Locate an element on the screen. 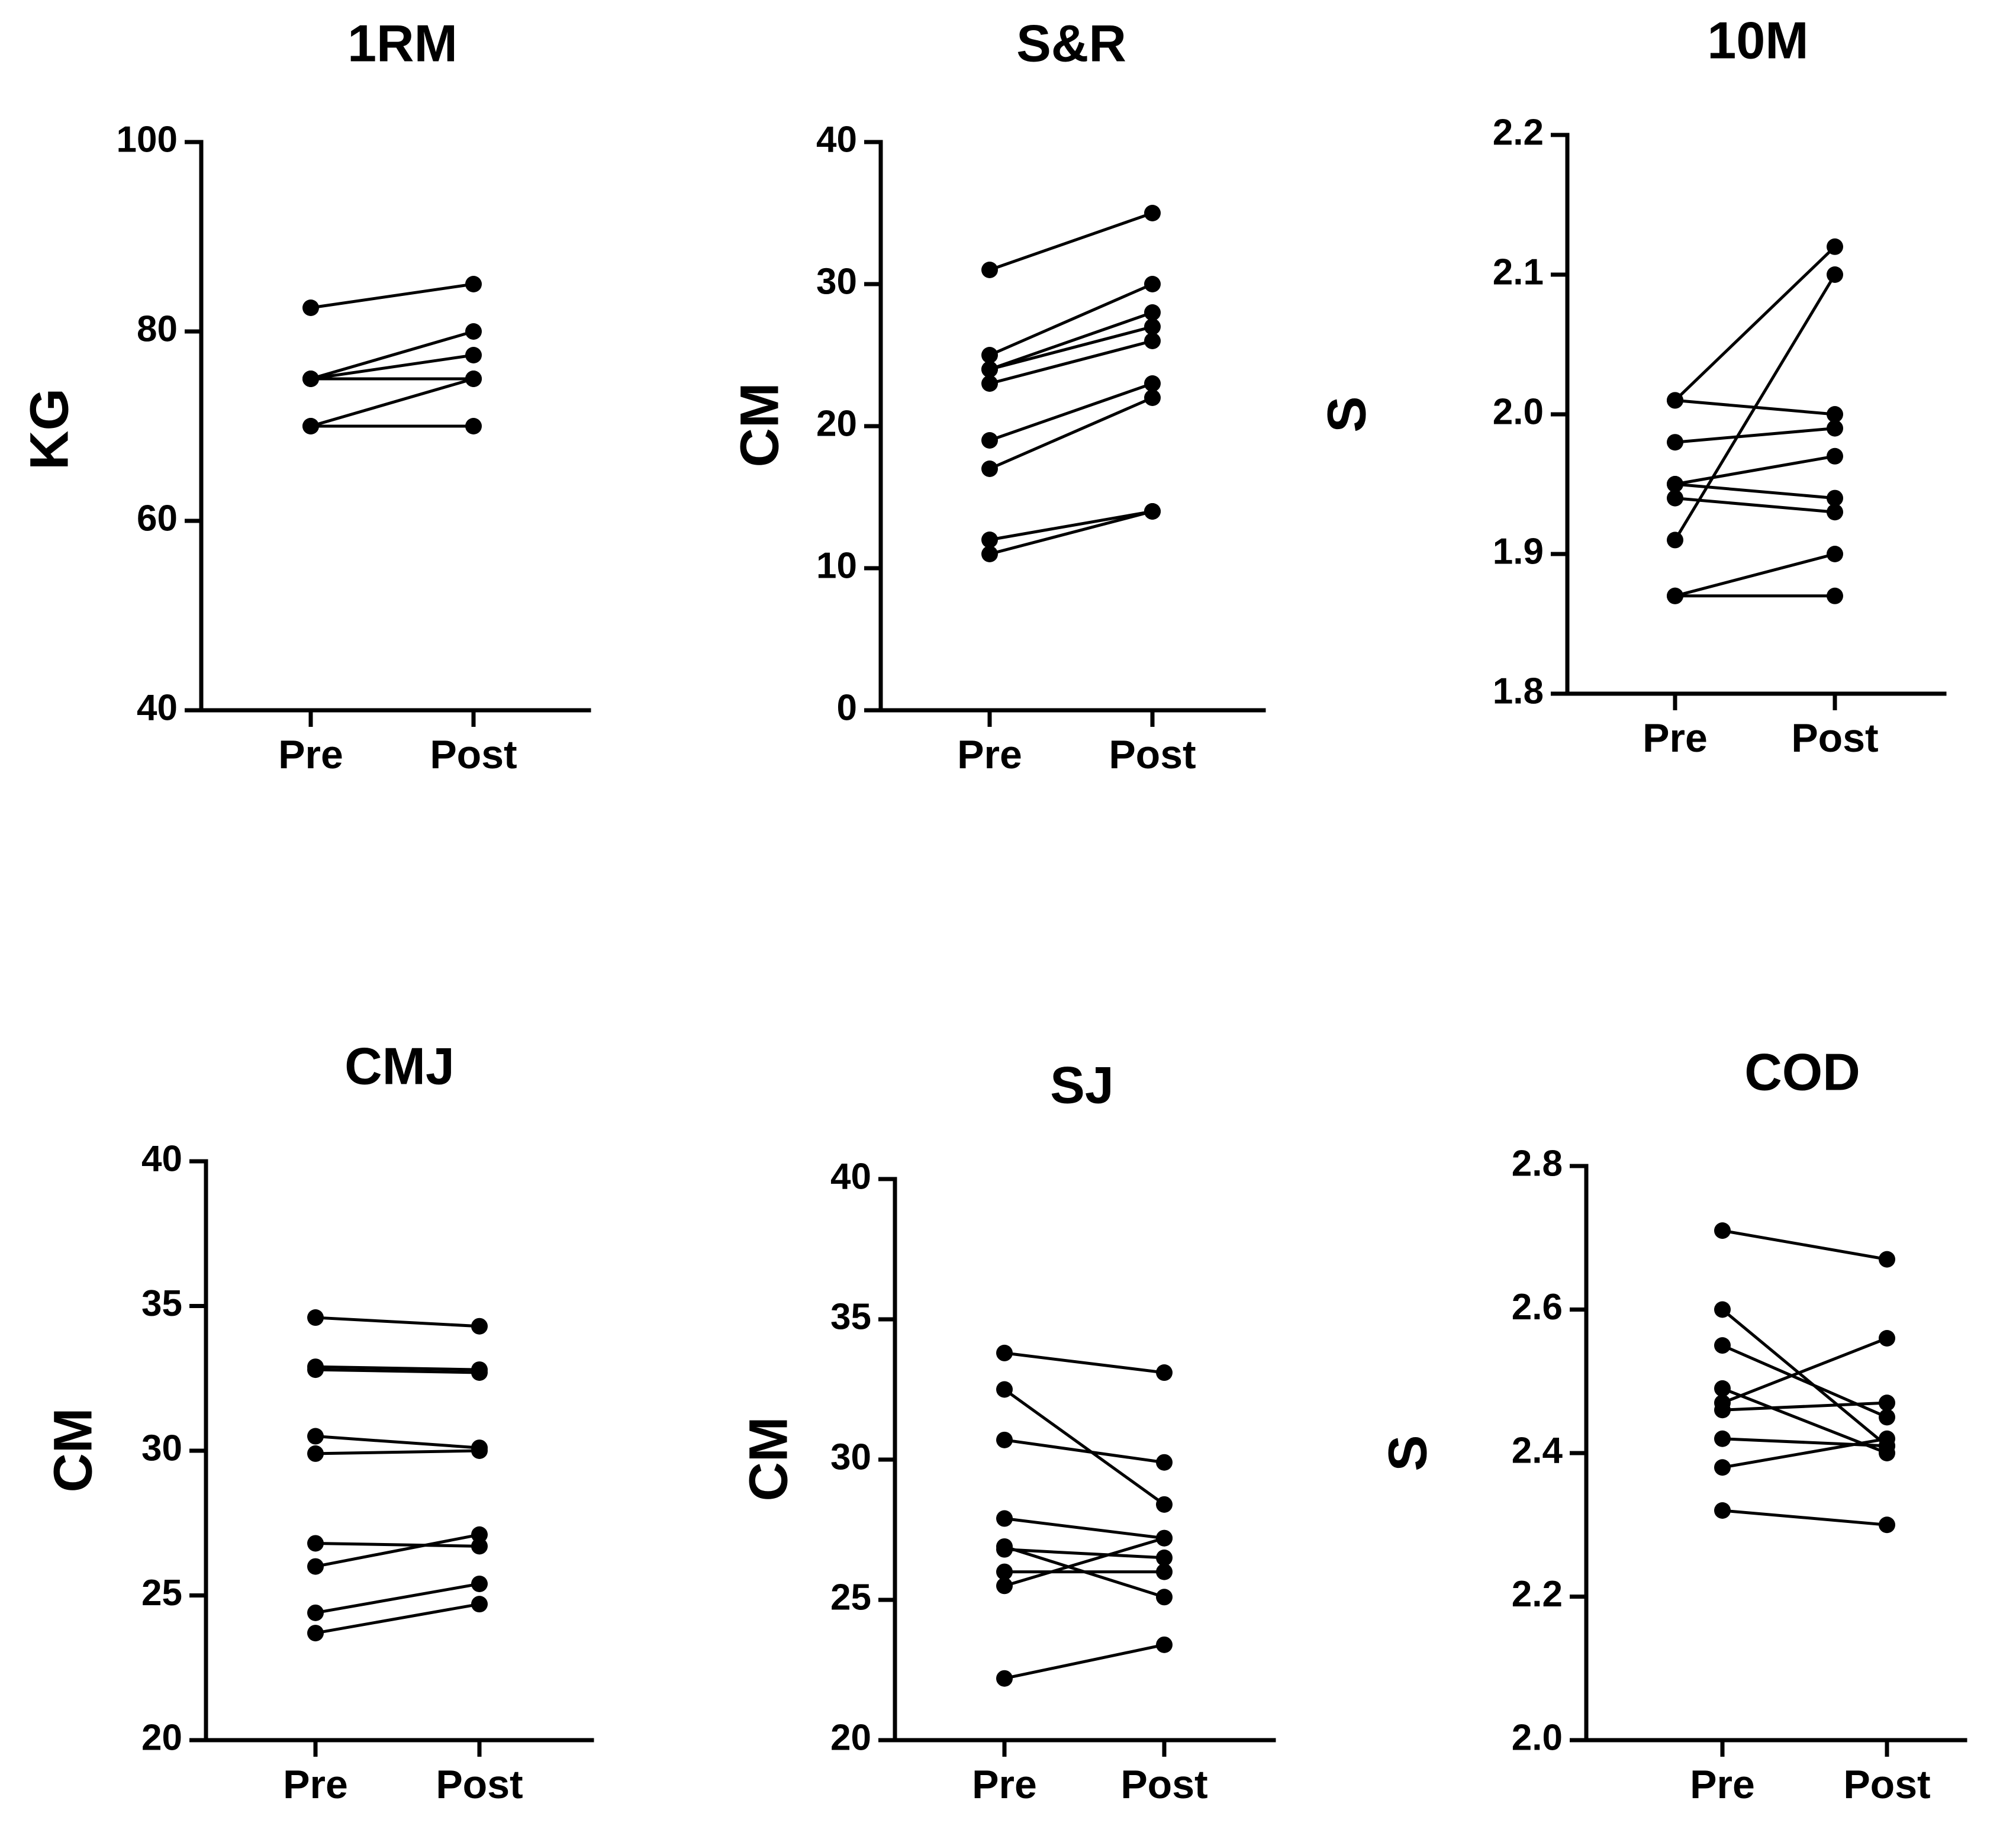 Image resolution: width=2016 pixels, height=1839 pixels. y-tick-label: 25 is located at coordinates (850, 1598).